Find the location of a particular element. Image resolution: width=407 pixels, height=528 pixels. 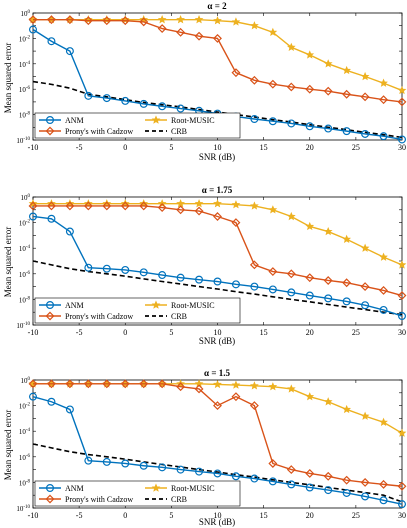

y-tick-label: 10⁻¹⁰ is located at coordinates (23, 141).